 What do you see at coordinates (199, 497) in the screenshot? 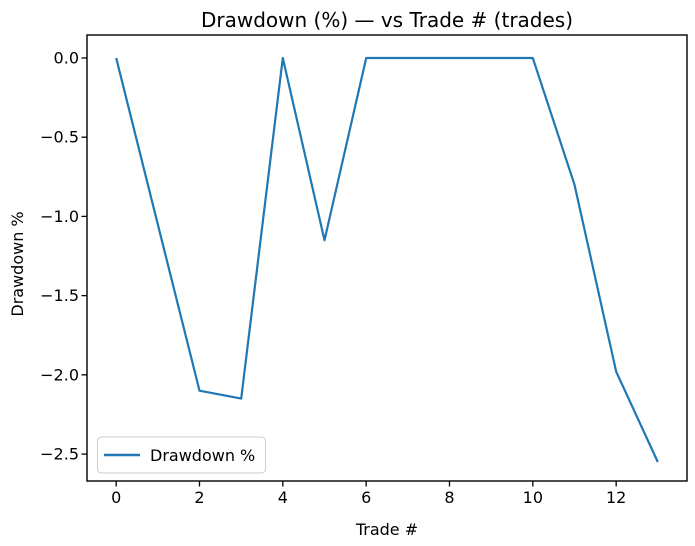
I see `x-tick-label: 2` at bounding box center [199, 497].